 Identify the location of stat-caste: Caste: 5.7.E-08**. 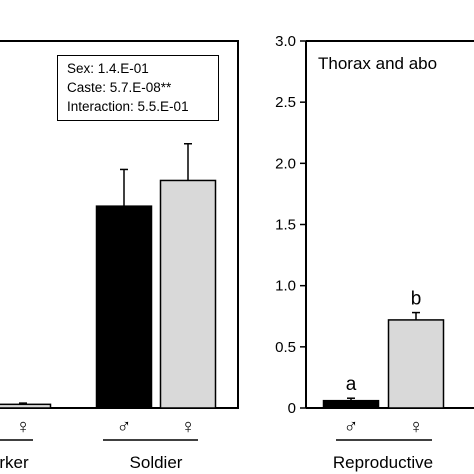
(119, 87).